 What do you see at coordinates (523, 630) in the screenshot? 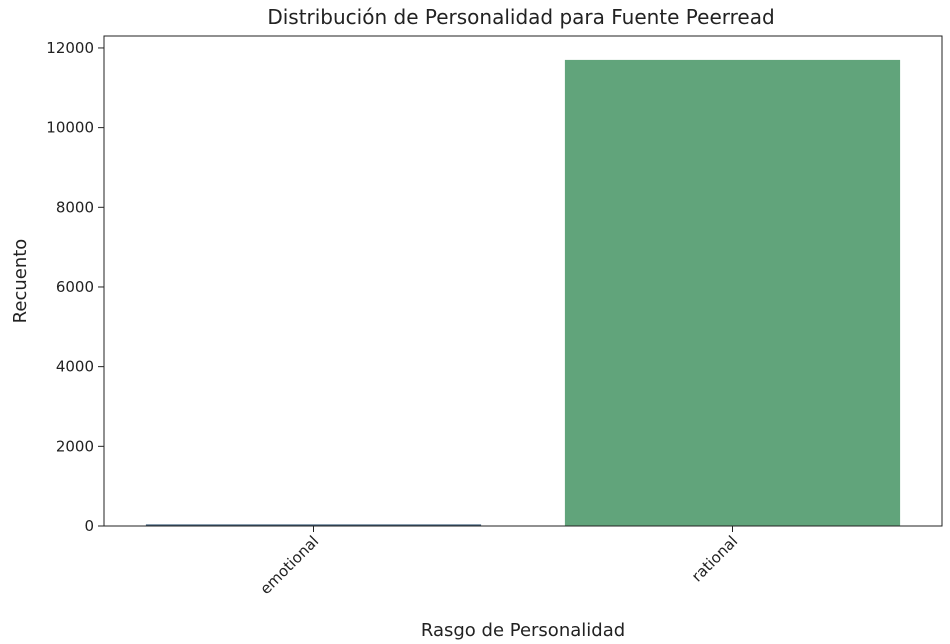
I see `x-axis-label: Rasgo de Personalidad` at bounding box center [523, 630].